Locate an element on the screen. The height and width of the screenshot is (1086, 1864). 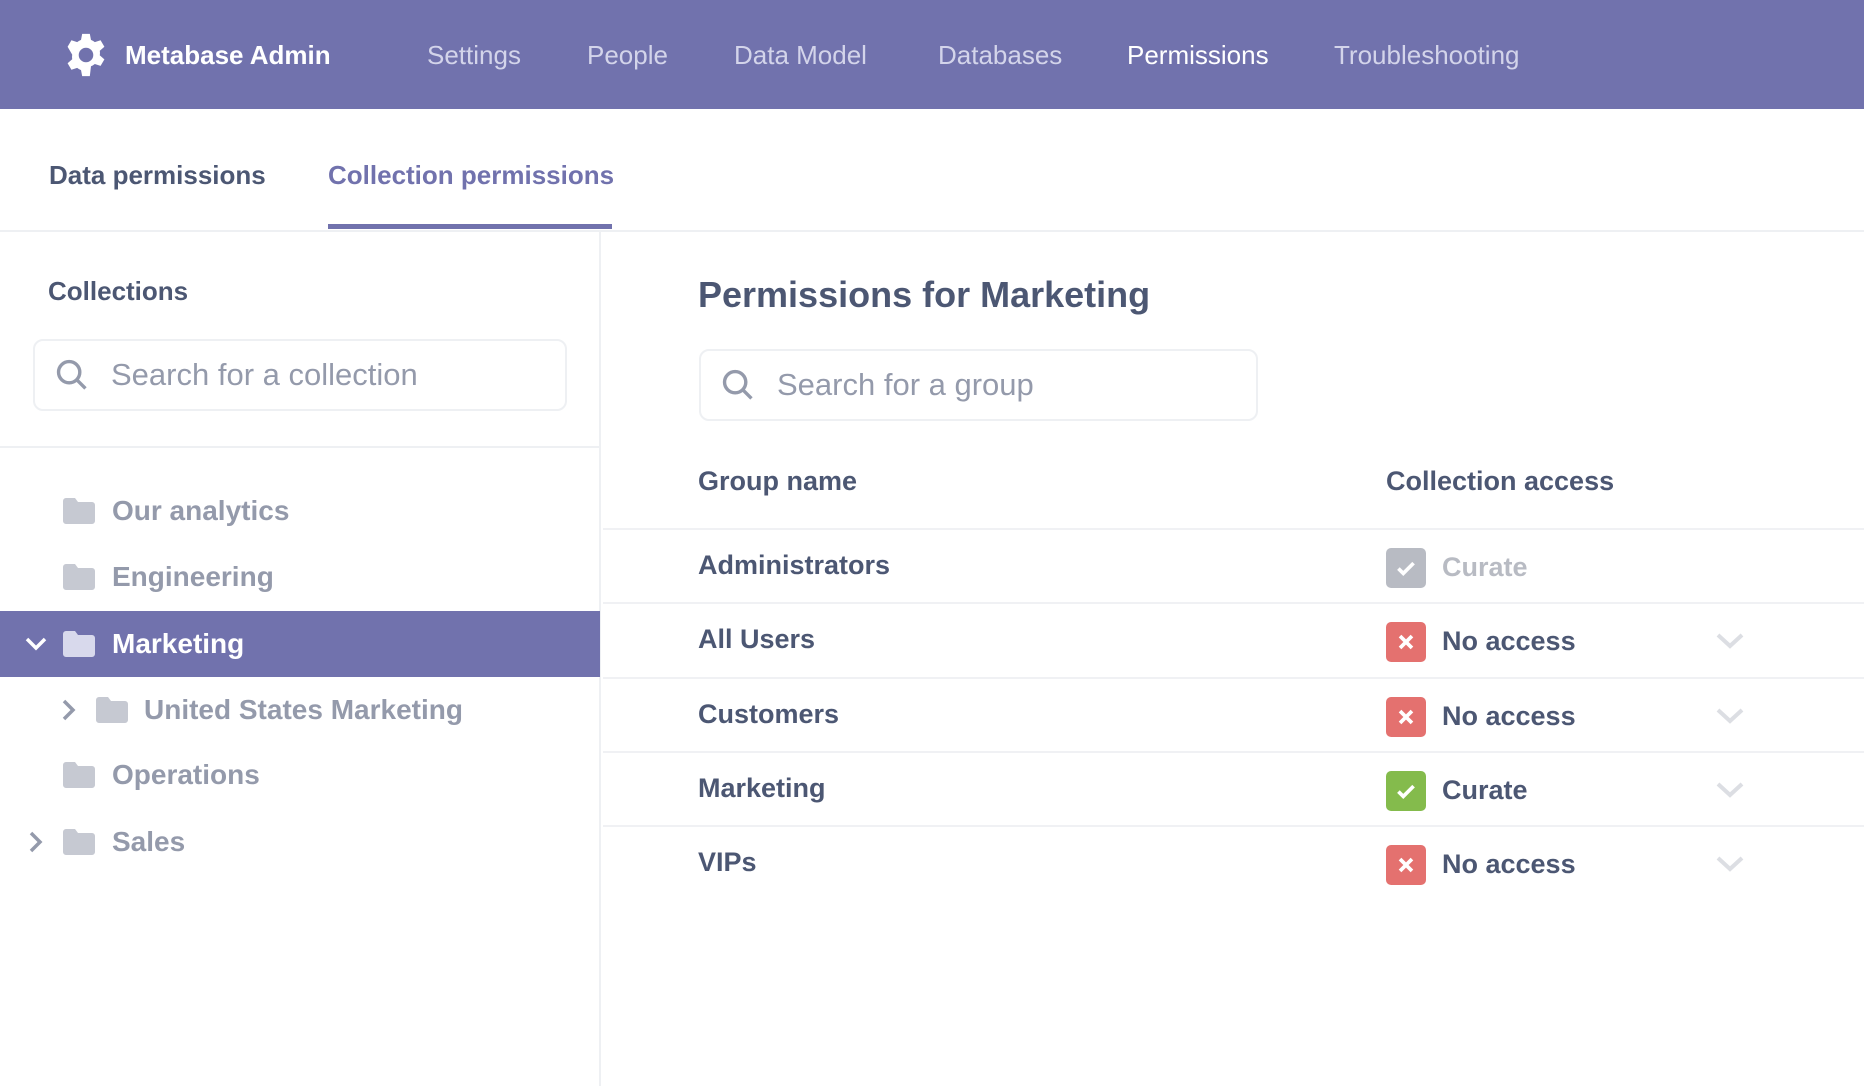
table-row: All Users No access is located at coordinates (1233, 639).